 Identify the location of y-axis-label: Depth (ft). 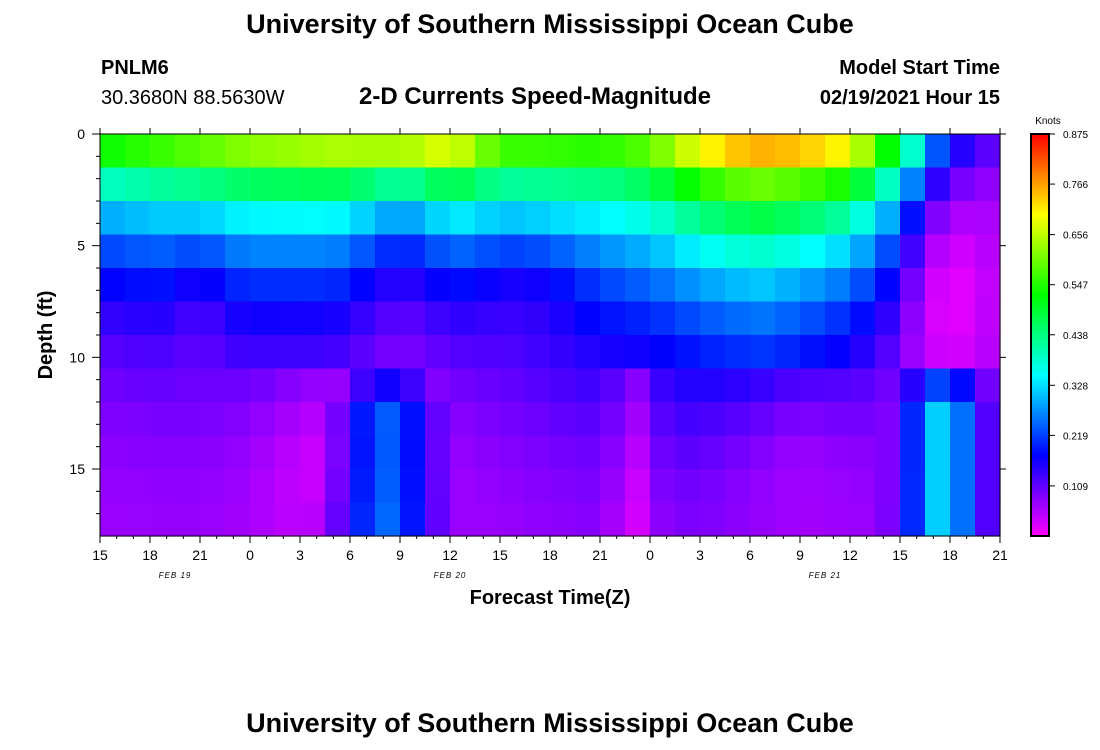
(46, 335).